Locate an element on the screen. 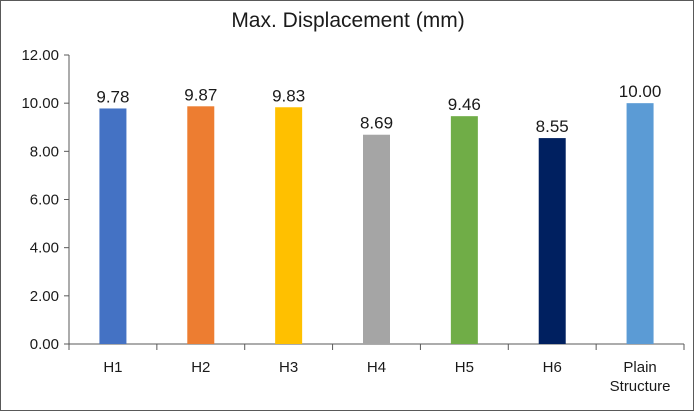 This screenshot has height=412, width=694. data-label: 9.78 is located at coordinates (112, 96).